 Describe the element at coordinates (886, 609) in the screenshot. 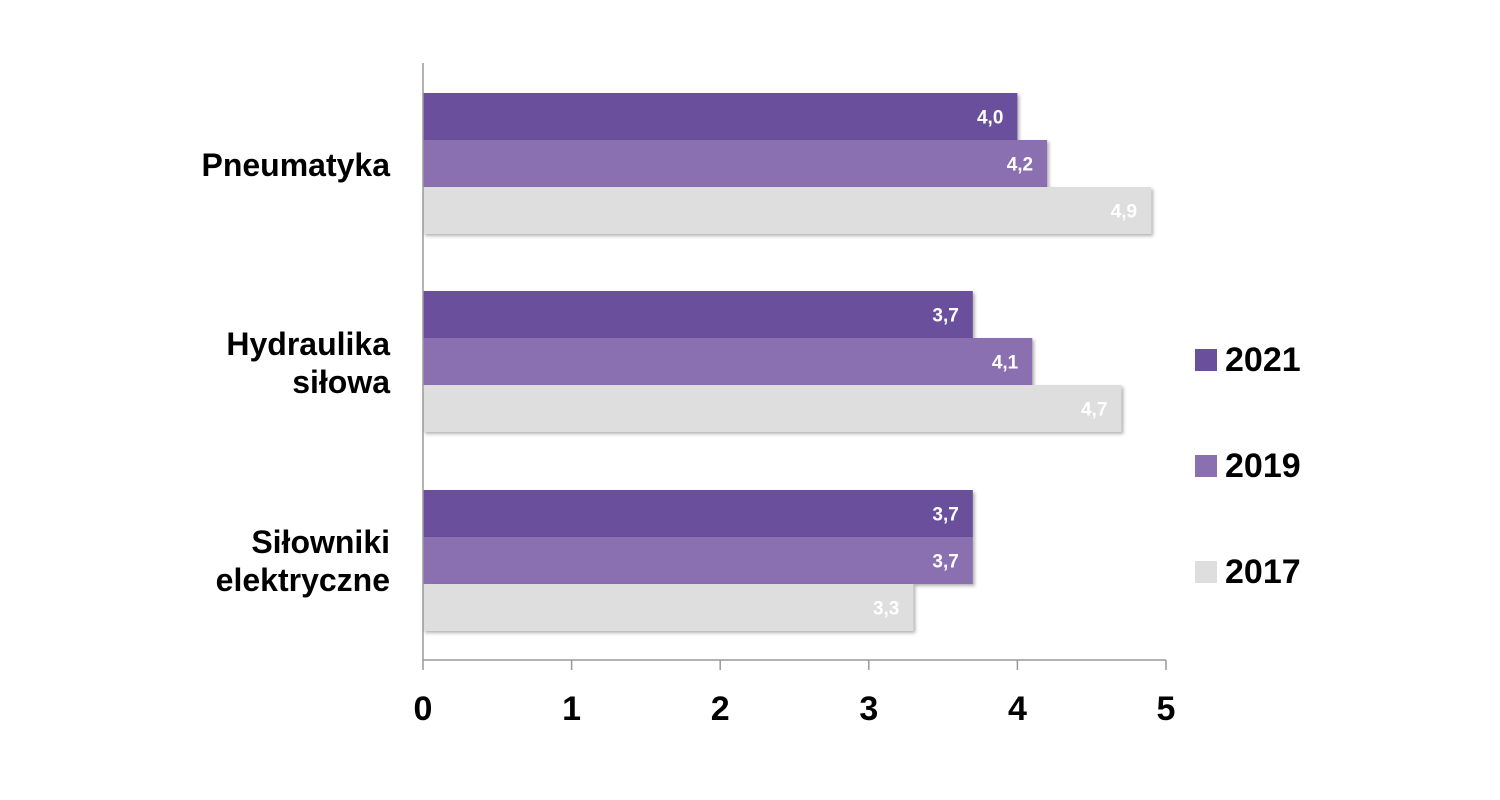

I see `data-label: 3,3` at that location.